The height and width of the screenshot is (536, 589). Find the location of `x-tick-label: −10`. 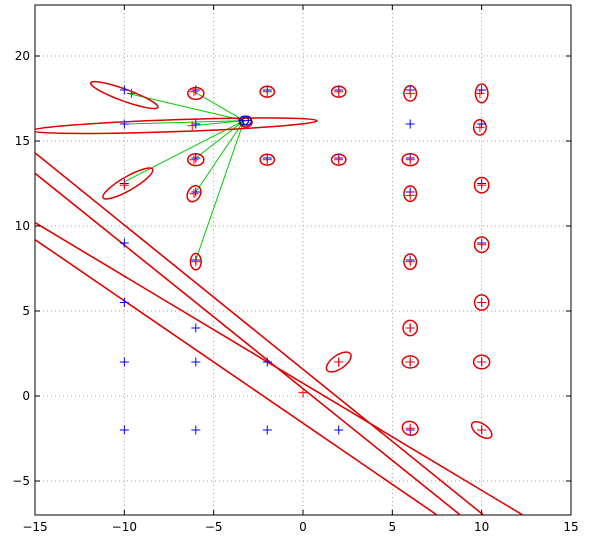

x-tick-label: −10 is located at coordinates (124, 527).